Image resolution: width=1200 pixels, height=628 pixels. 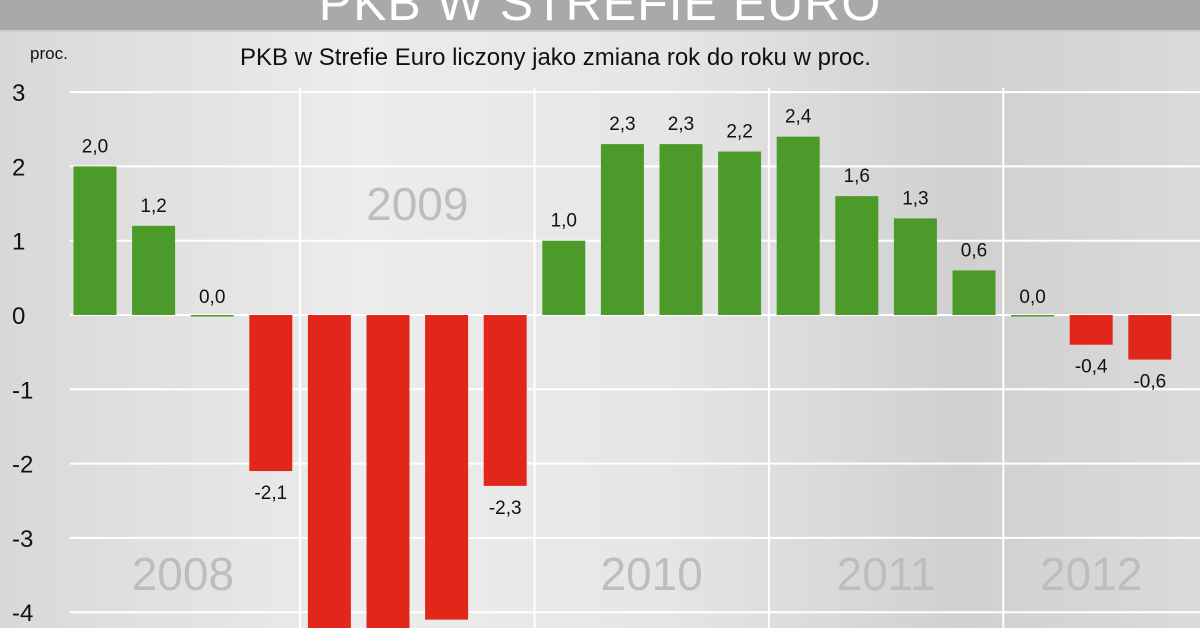 I want to click on data-label: 1,3, so click(x=915, y=198).